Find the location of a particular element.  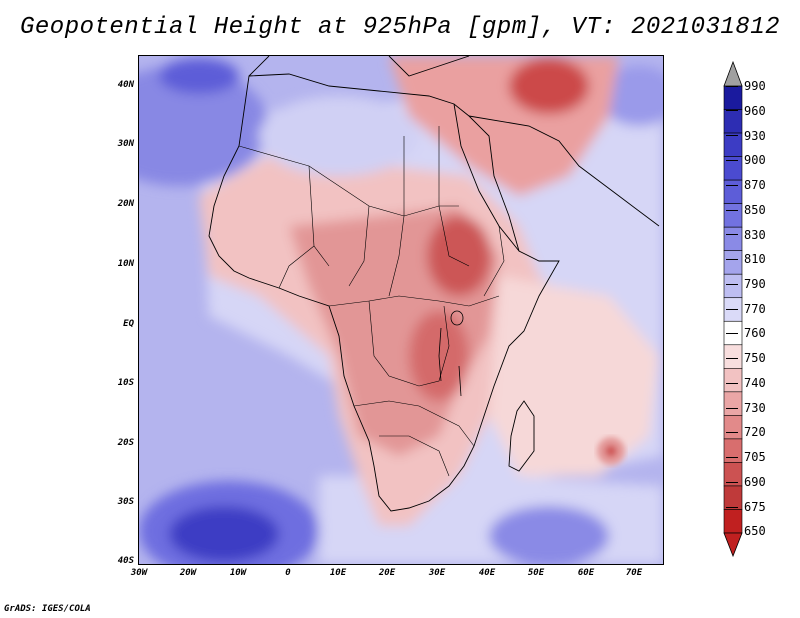

colorbar-label-830: 830 is located at coordinates (755, 235).